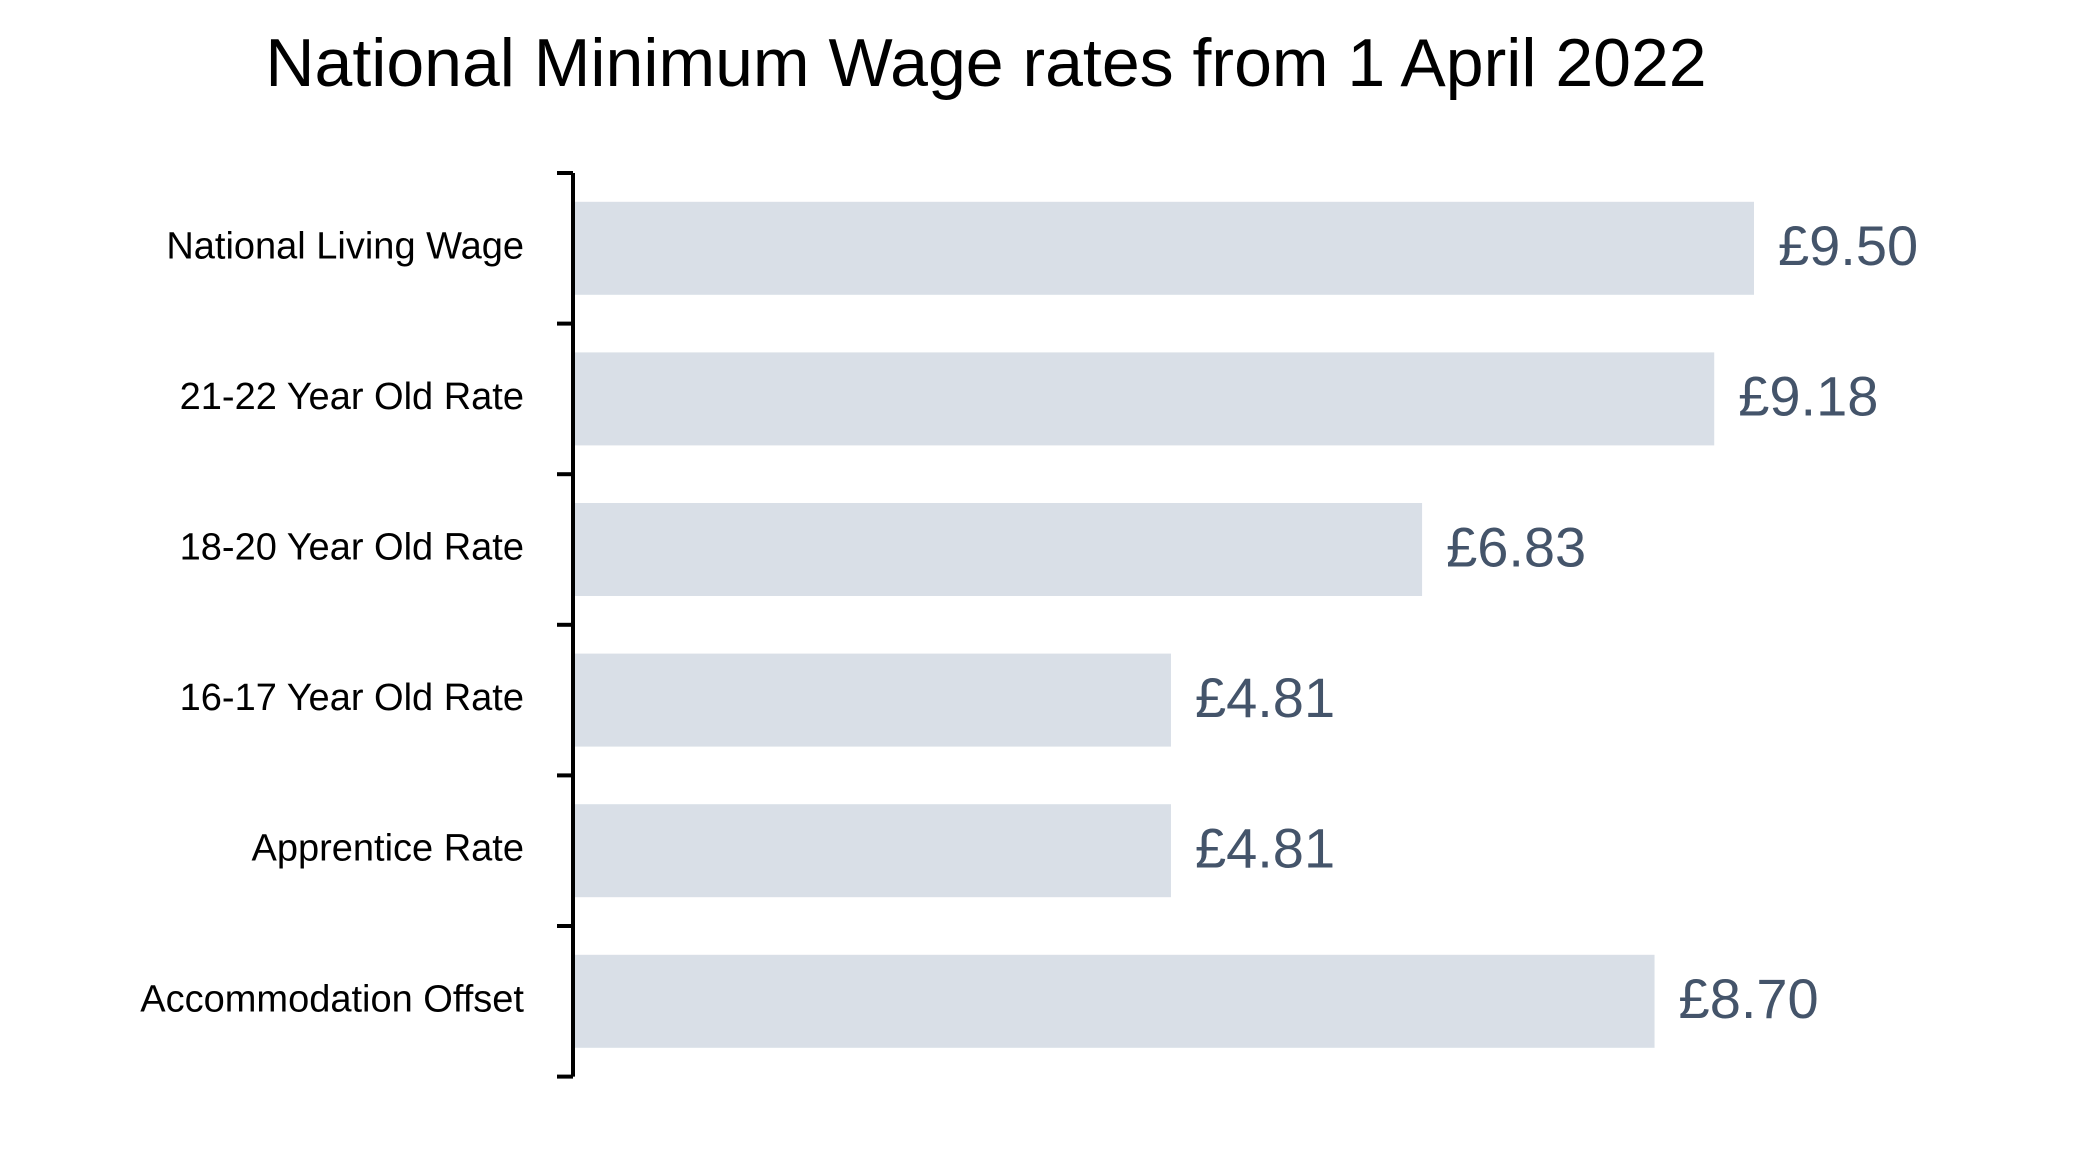  Describe the element at coordinates (388, 849) in the screenshot. I see `category-label: Apprentice Rate` at that location.